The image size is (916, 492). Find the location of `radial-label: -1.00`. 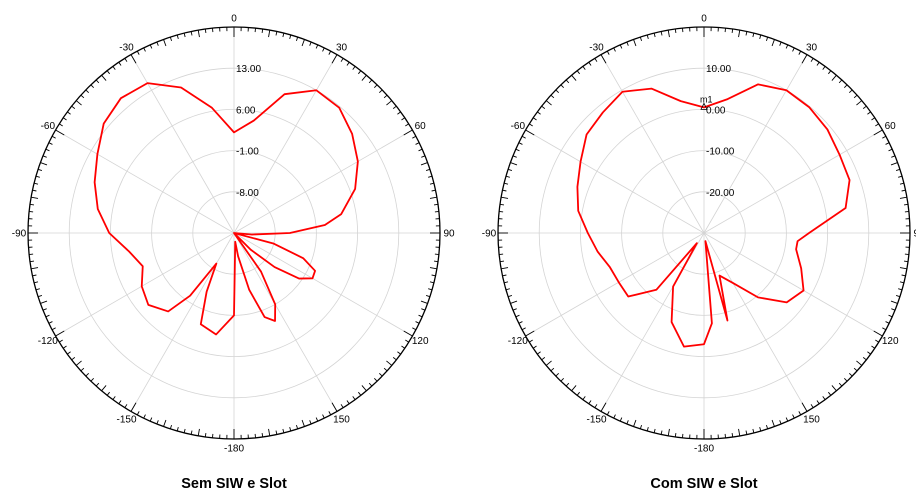

radial-label: -1.00 is located at coordinates (247, 152).